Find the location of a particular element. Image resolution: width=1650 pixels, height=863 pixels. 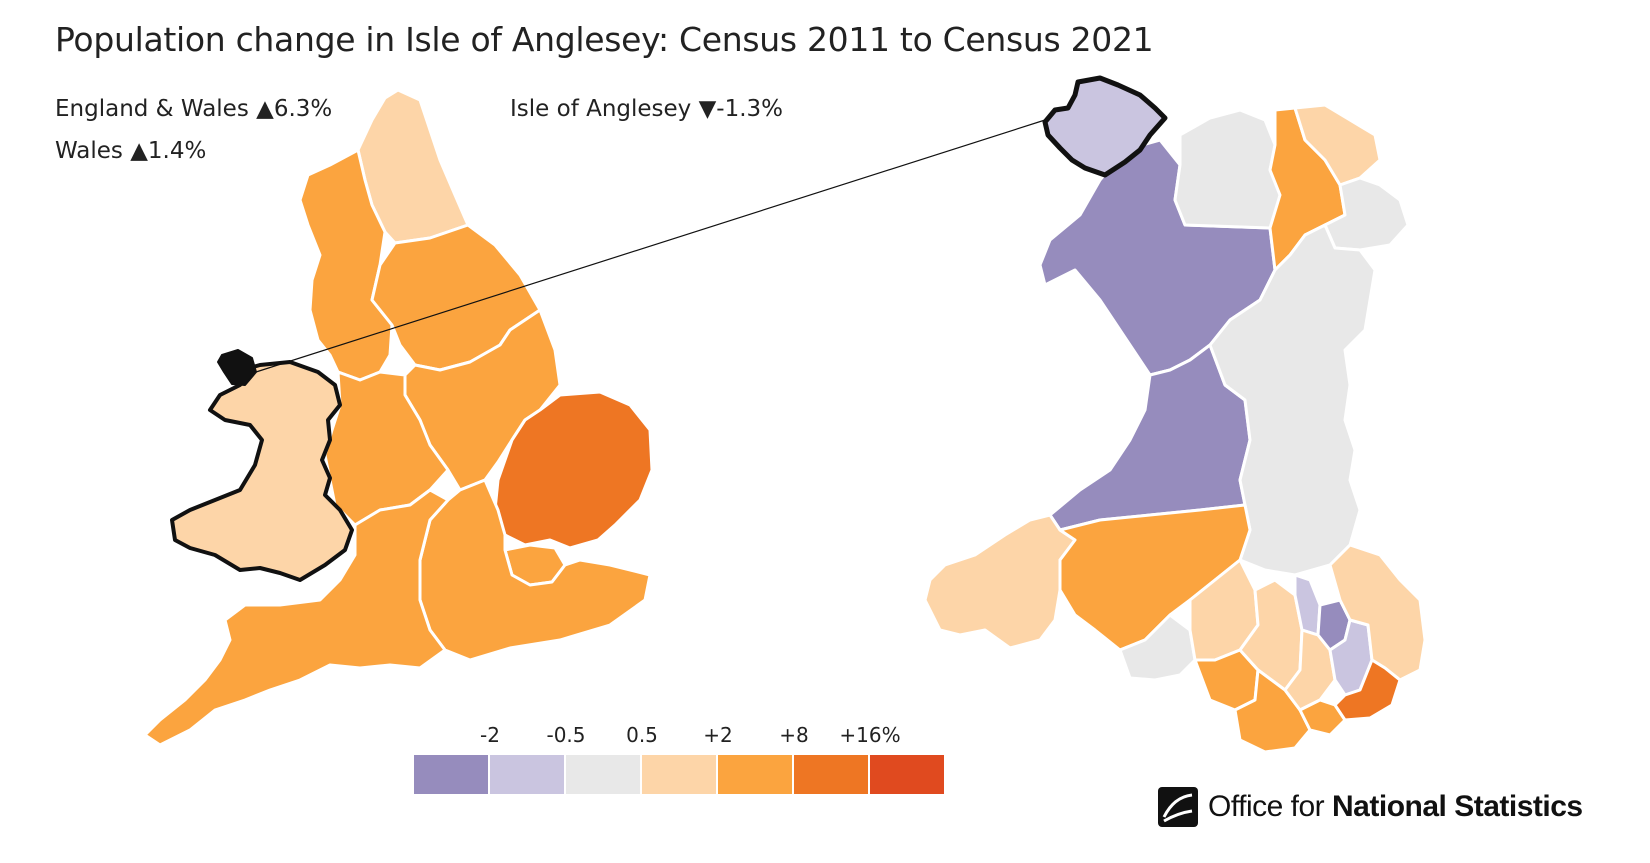

region-east-of-england is located at coordinates (573, 470).